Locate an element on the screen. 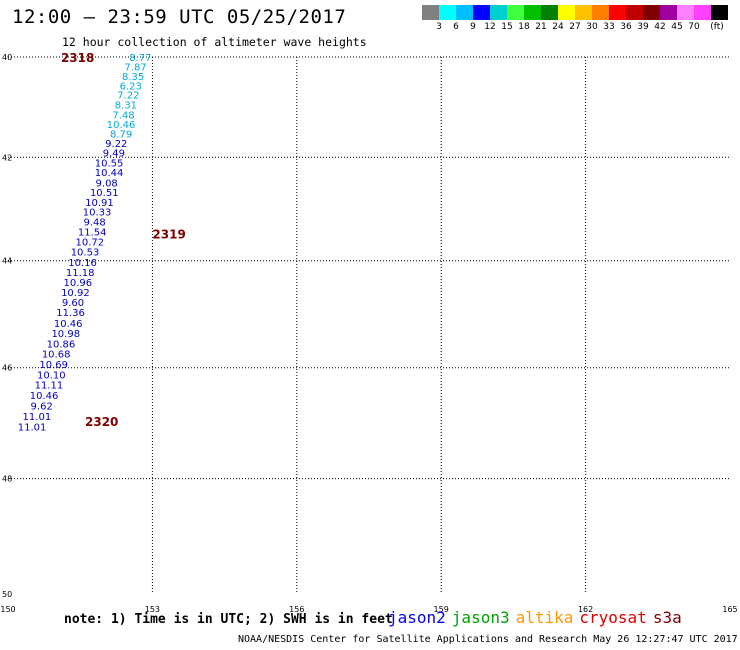 The height and width of the screenshot is (650, 740). swh-value: 10.53 is located at coordinates (85, 252).